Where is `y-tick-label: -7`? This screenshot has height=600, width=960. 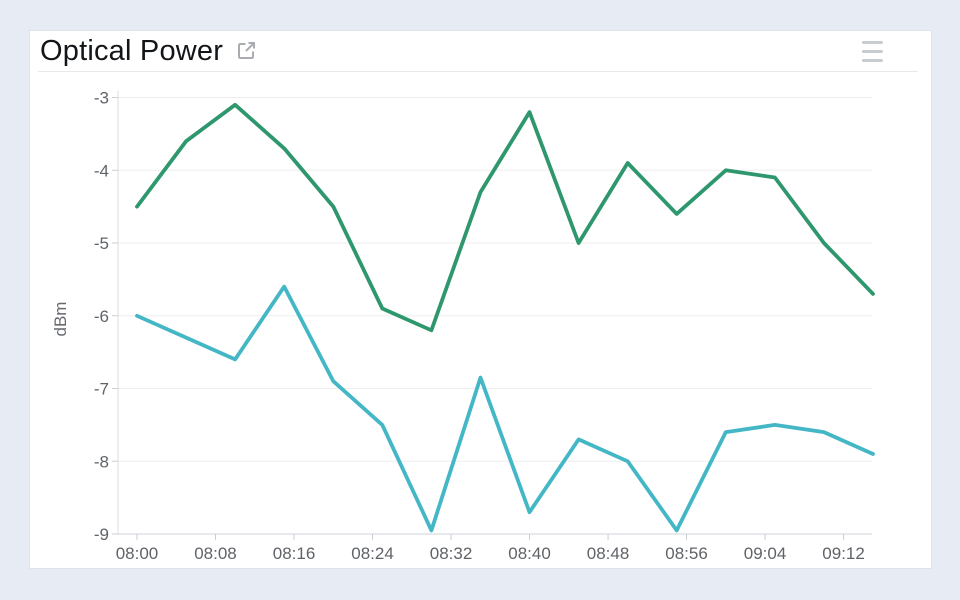 y-tick-label: -7 is located at coordinates (101, 389).